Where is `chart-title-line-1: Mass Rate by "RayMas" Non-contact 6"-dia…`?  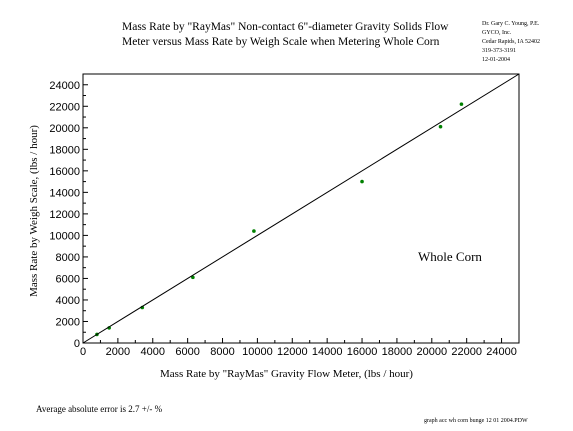
chart-title-line-1: Mass Rate by "RayMas" Non-contact 6"-dia… is located at coordinates (285, 27).